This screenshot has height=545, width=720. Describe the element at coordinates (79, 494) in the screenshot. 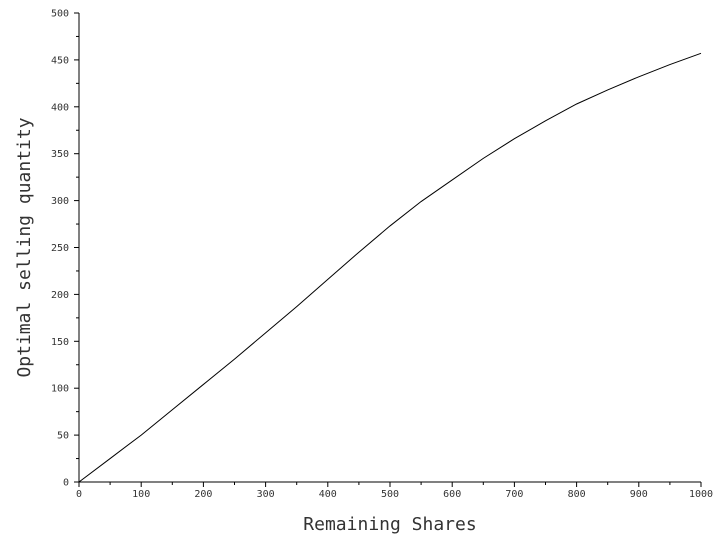

I see `x-tick-label: 0` at that location.